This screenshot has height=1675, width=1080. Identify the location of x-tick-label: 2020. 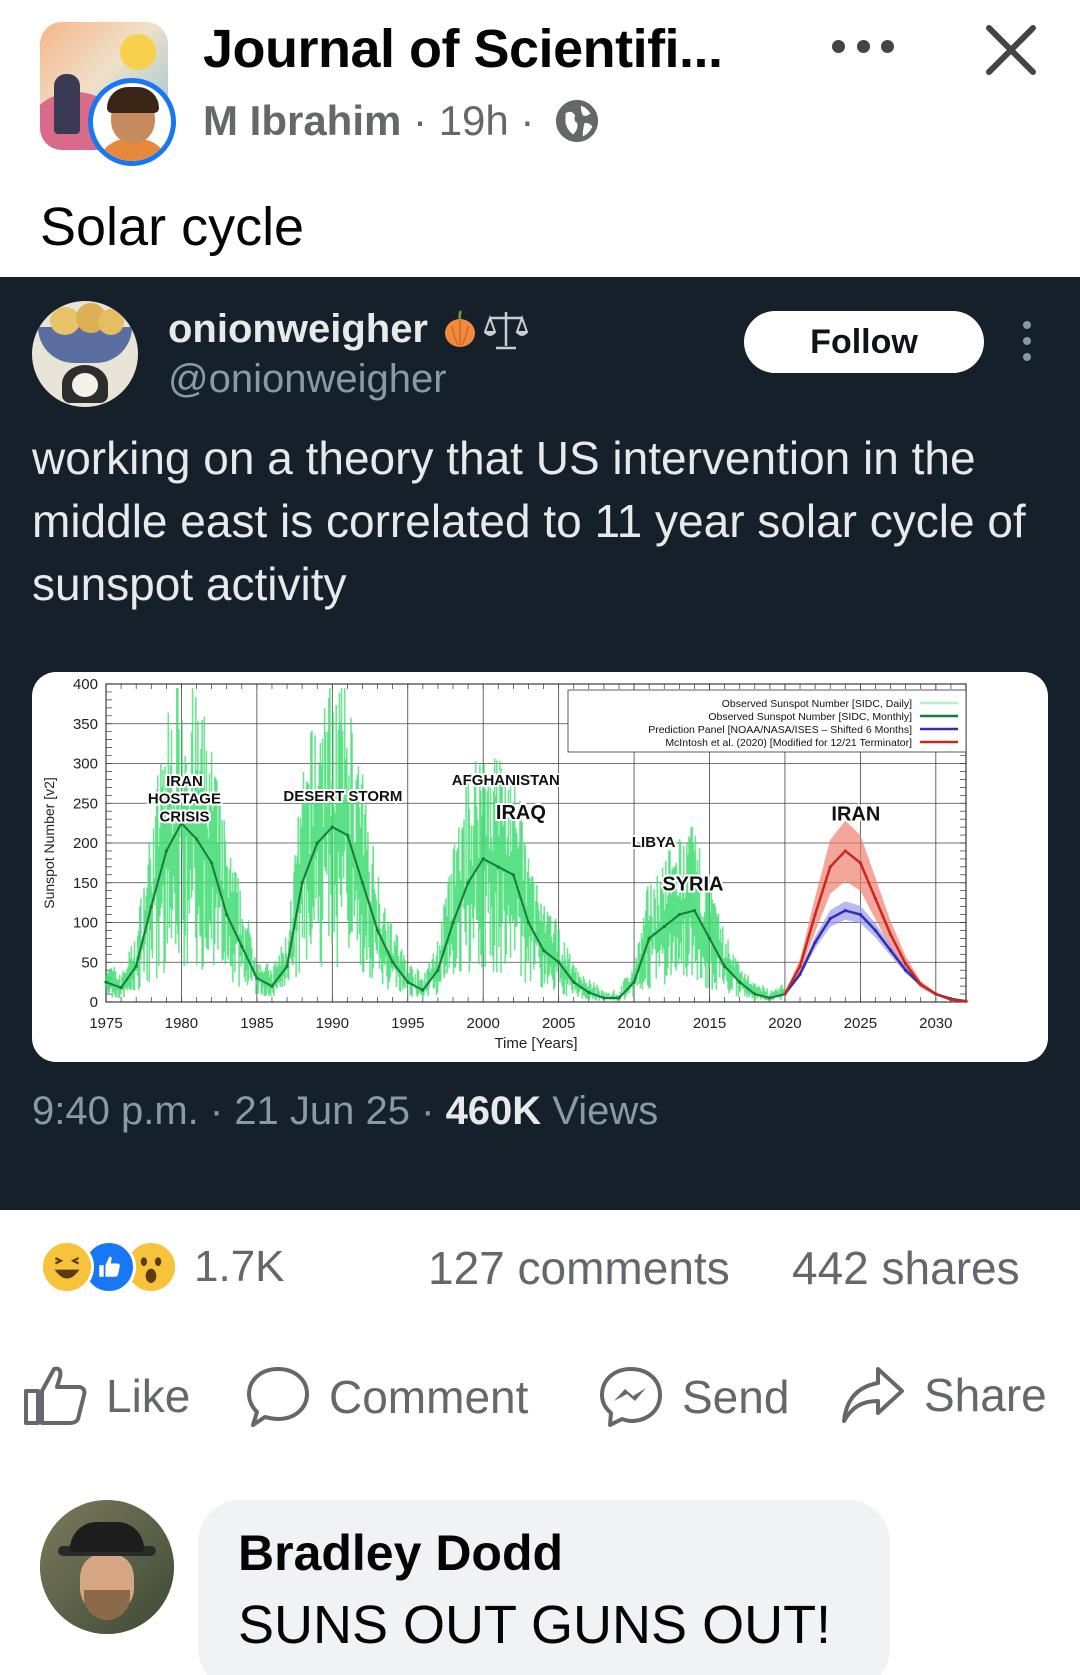
(784, 1023).